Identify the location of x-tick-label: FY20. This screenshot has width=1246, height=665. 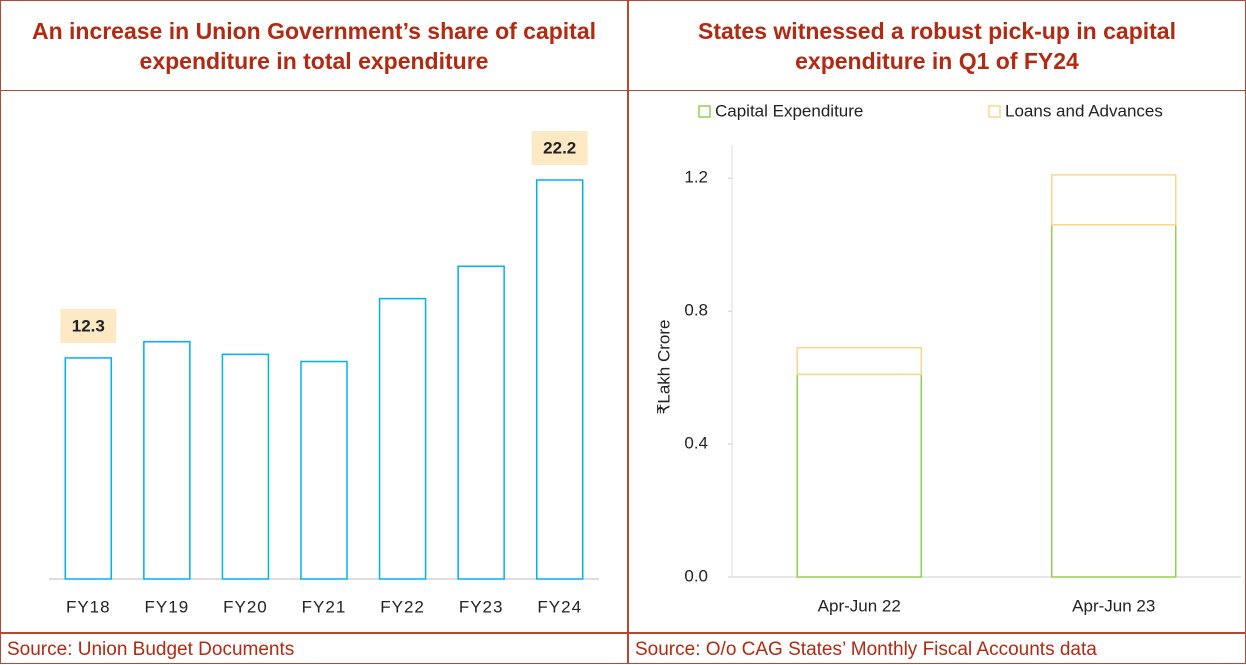
(245, 606).